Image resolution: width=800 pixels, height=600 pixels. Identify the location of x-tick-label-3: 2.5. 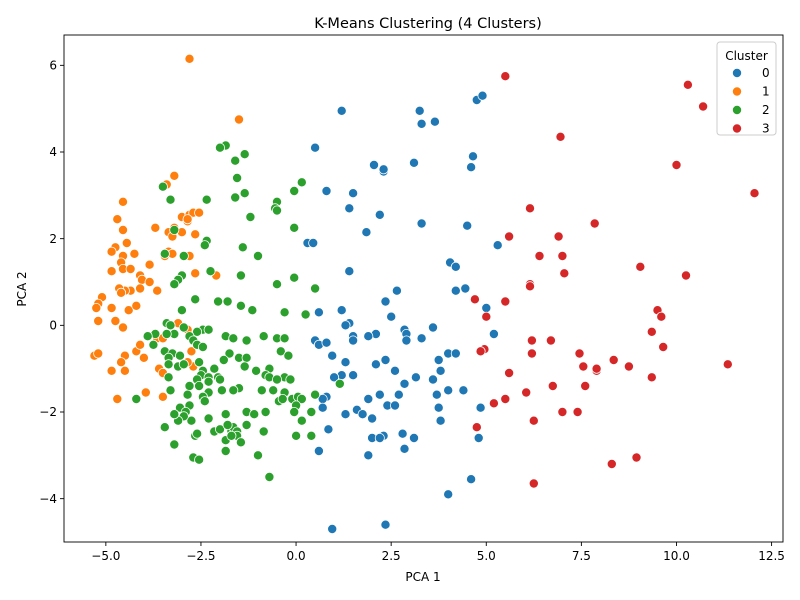
(391, 556).